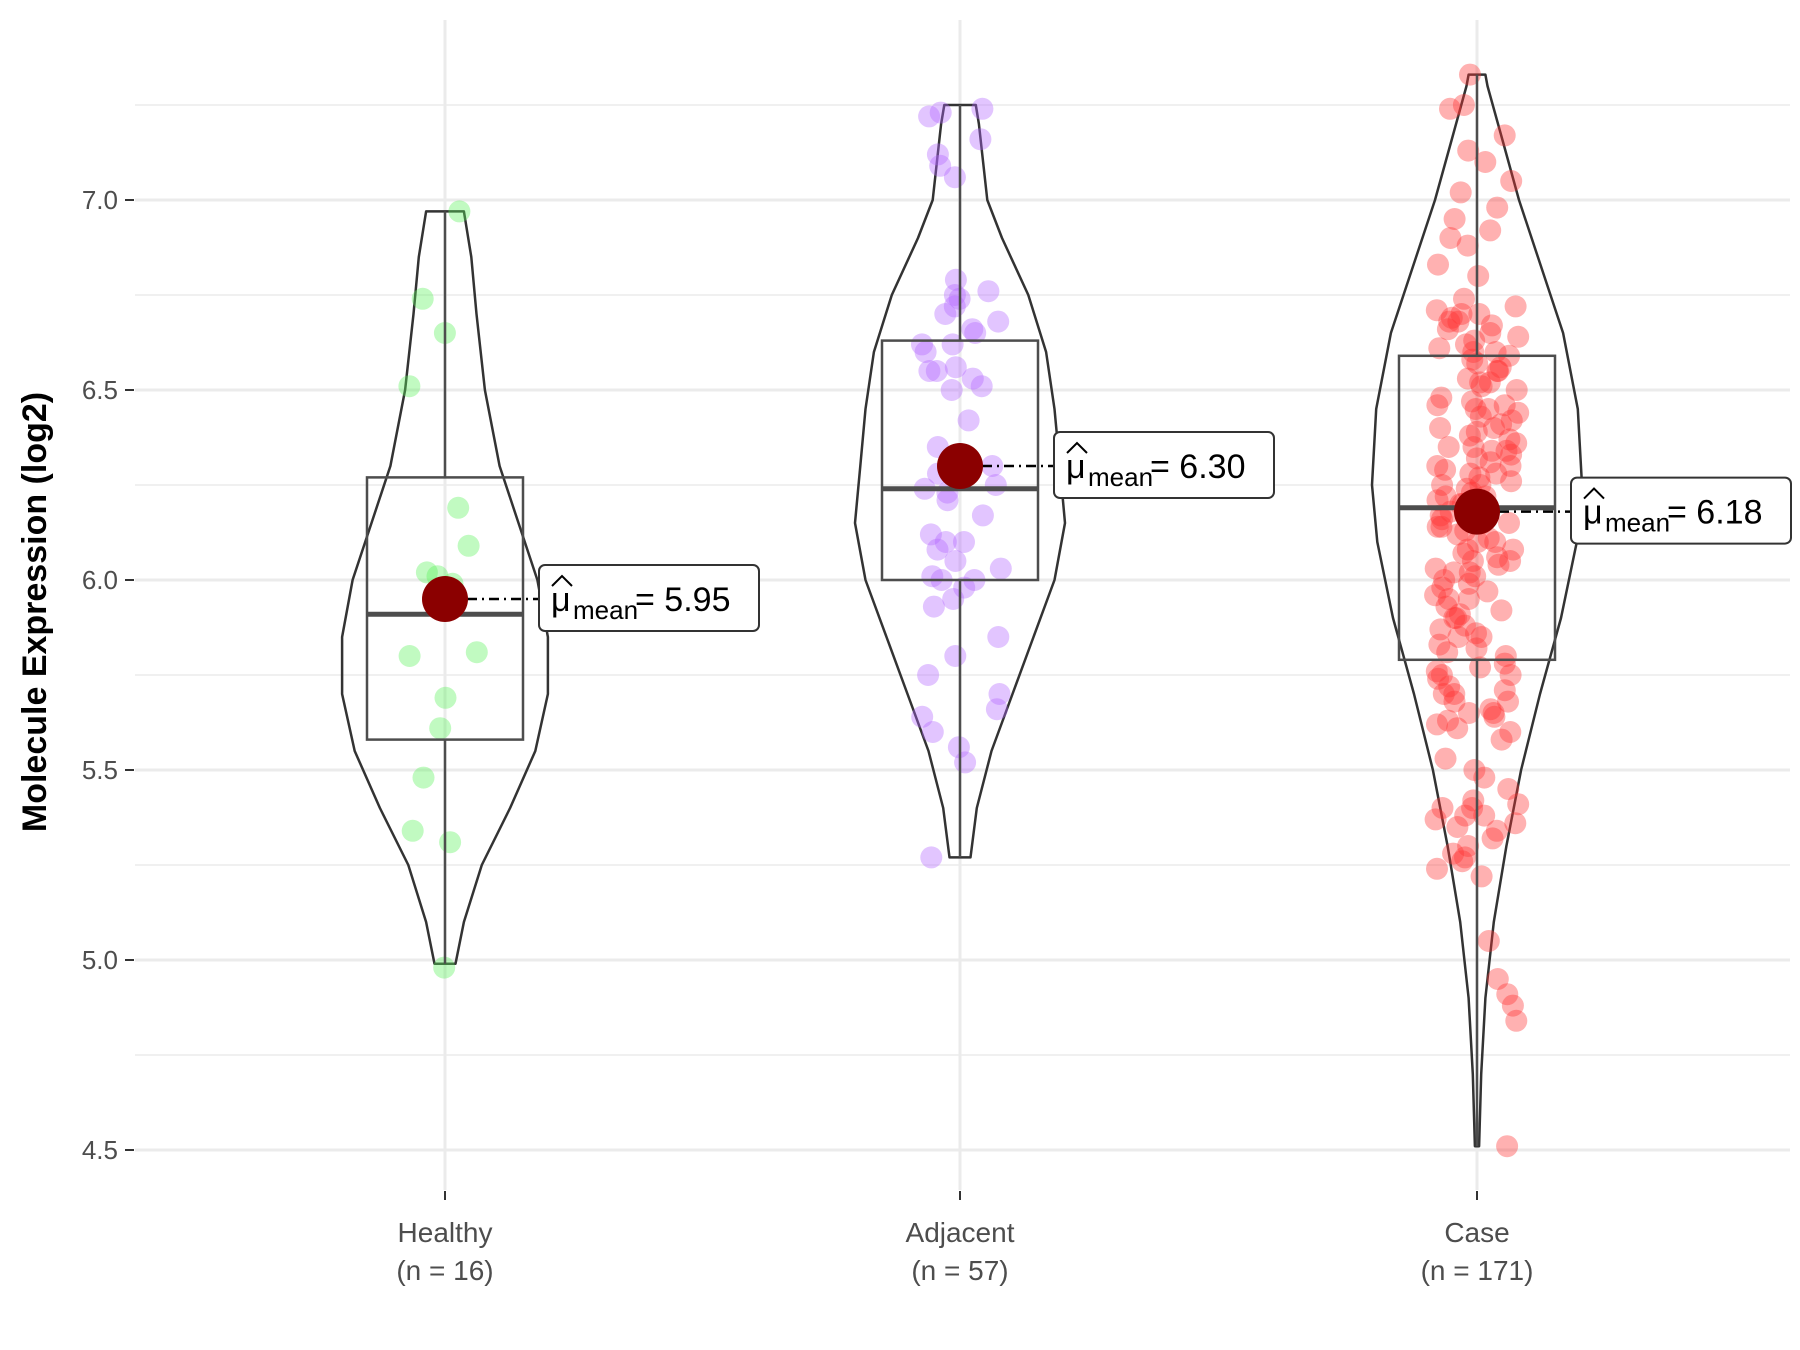  What do you see at coordinates (444, 1270) in the screenshot?
I see `x-count-label: (n = 16)` at bounding box center [444, 1270].